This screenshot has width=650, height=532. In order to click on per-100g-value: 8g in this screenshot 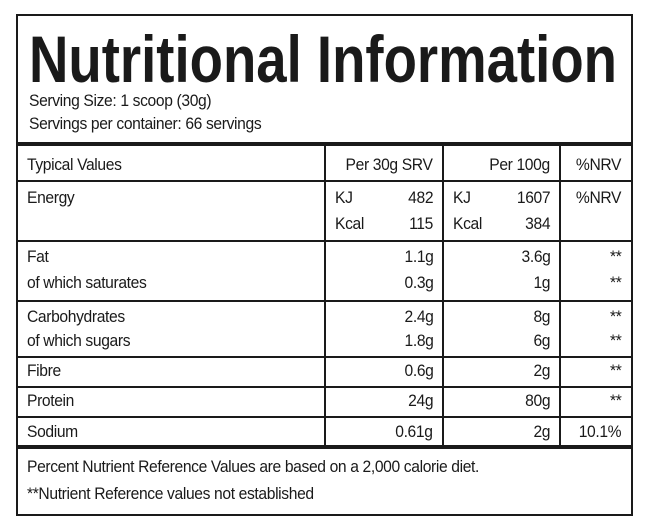, I will do `click(541, 316)`.